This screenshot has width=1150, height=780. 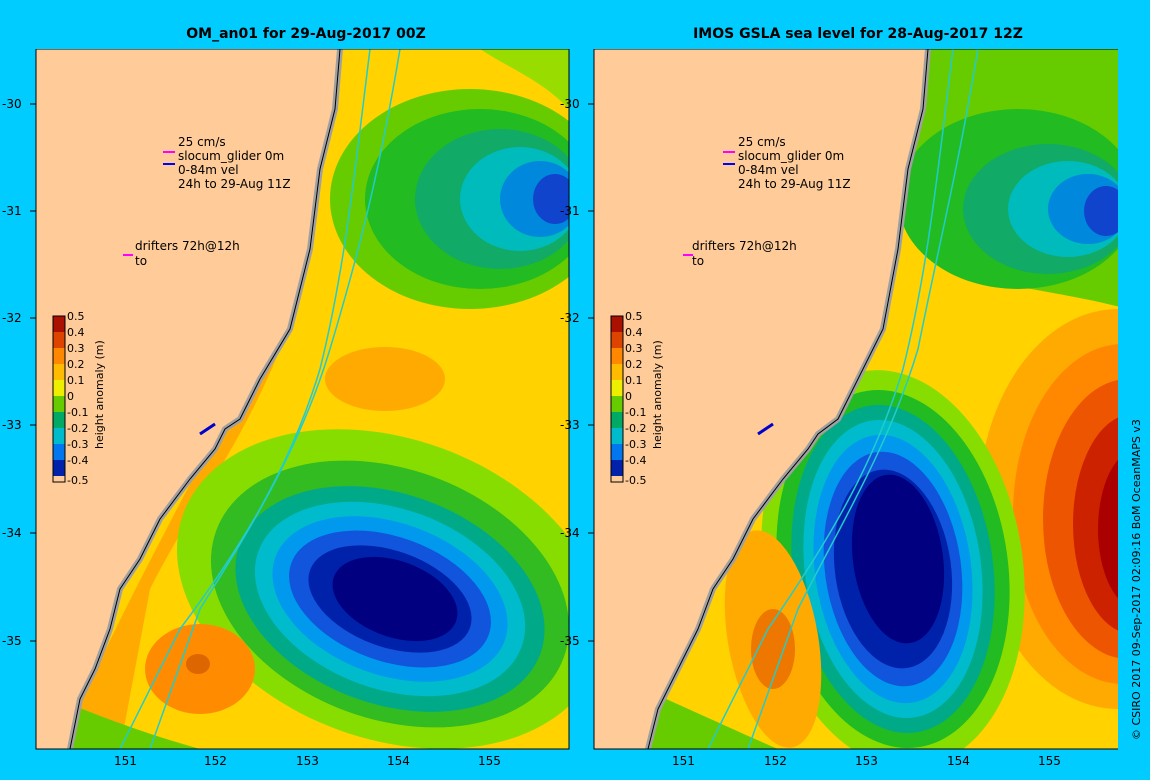 What do you see at coordinates (524, 79) in the screenshot?
I see `green-edge-upper` at bounding box center [524, 79].